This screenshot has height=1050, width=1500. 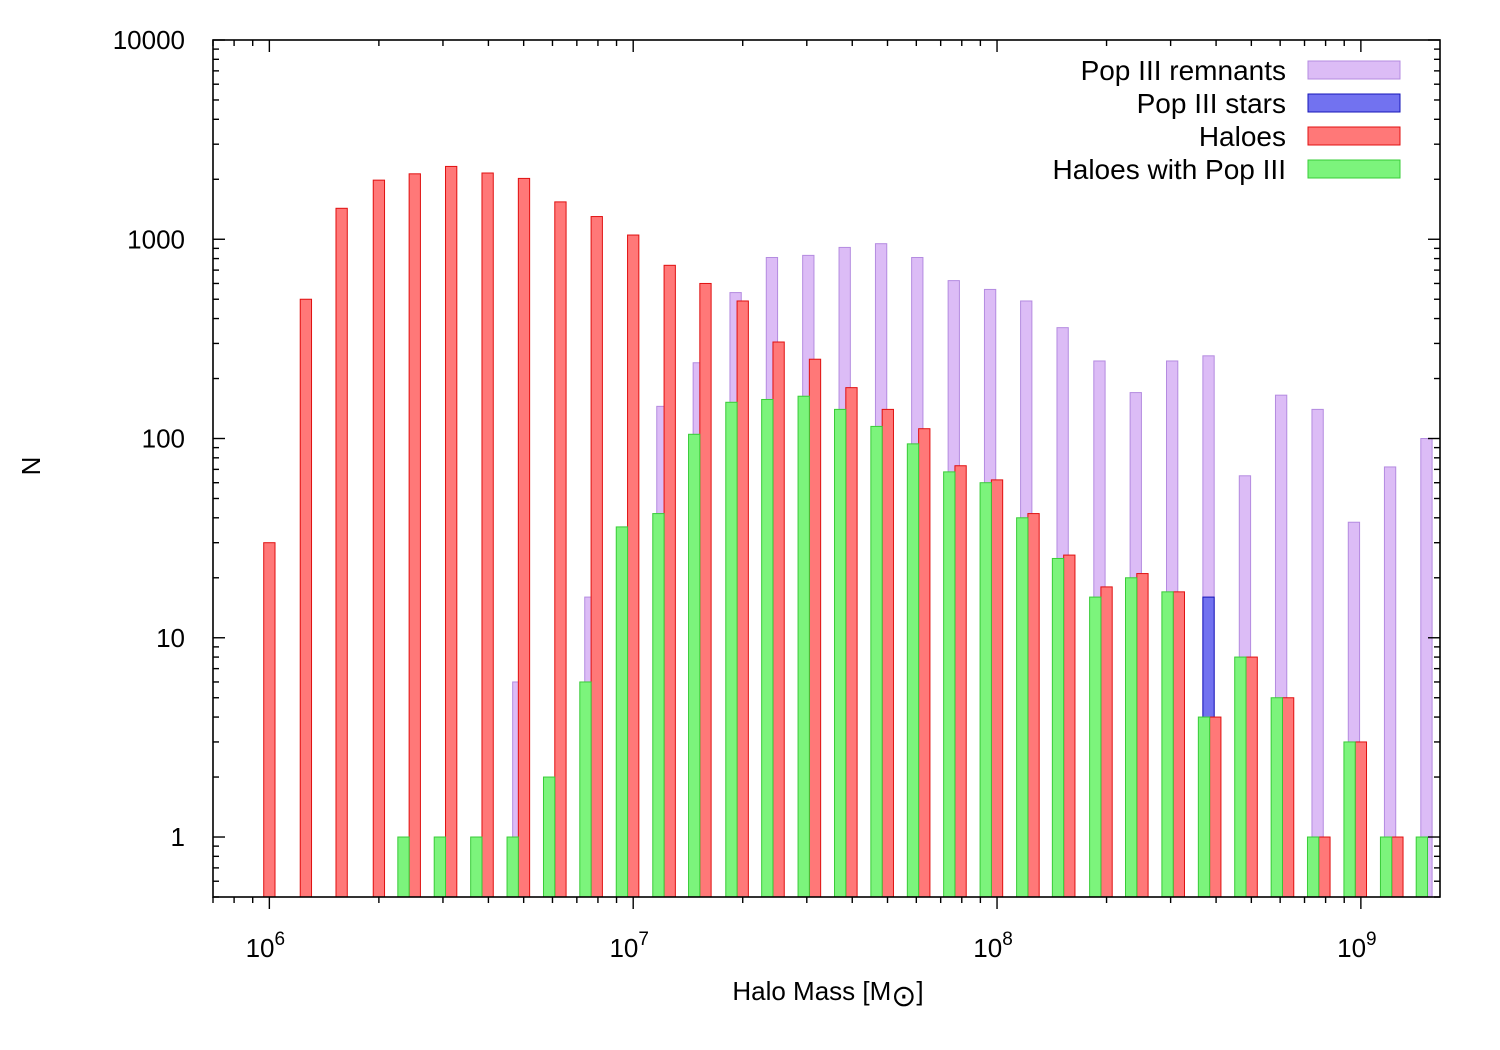 I want to click on x-axis-label: Halo Mass [M⊙], so click(x=827, y=994).